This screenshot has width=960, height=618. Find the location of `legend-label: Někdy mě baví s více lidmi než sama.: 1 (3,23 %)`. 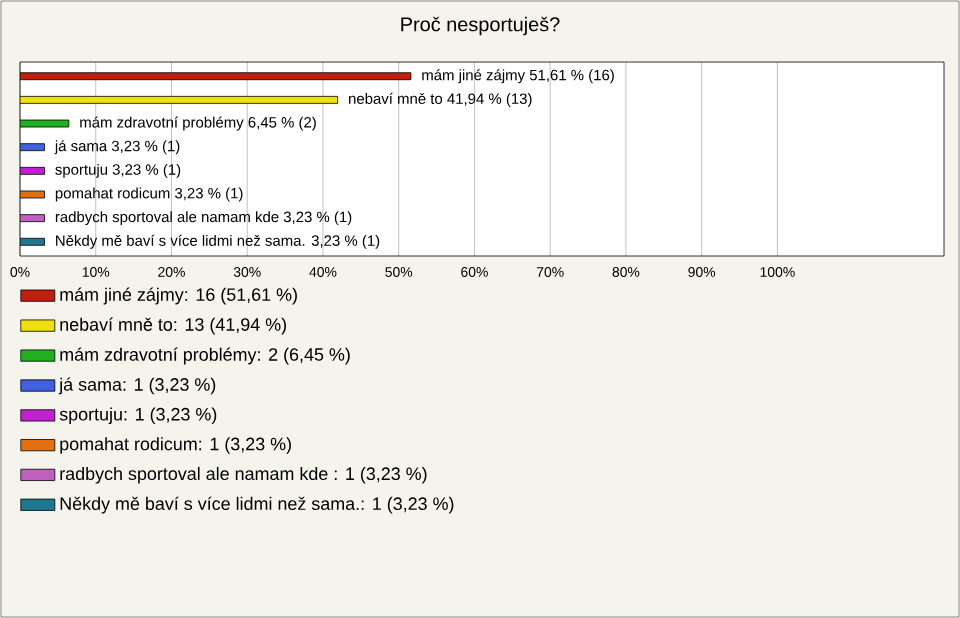

legend-label: Někdy mě baví s více lidmi než sama.: 1 (3,23 %) is located at coordinates (257, 505).